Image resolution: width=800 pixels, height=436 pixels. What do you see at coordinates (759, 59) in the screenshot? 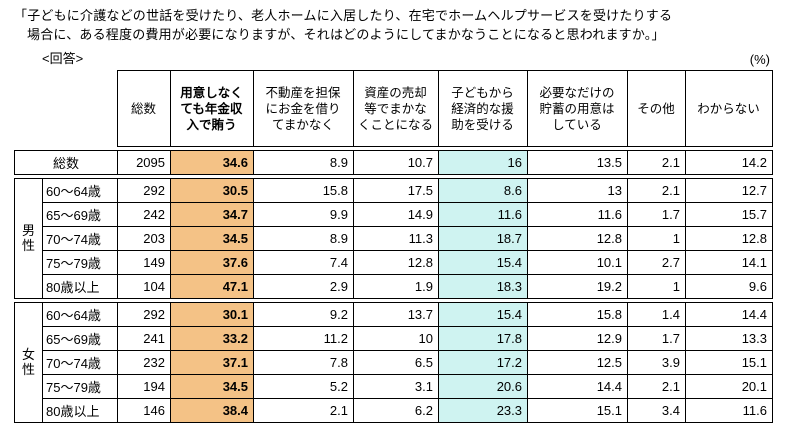
I see `percent-unit-label: (%)` at bounding box center [759, 59].